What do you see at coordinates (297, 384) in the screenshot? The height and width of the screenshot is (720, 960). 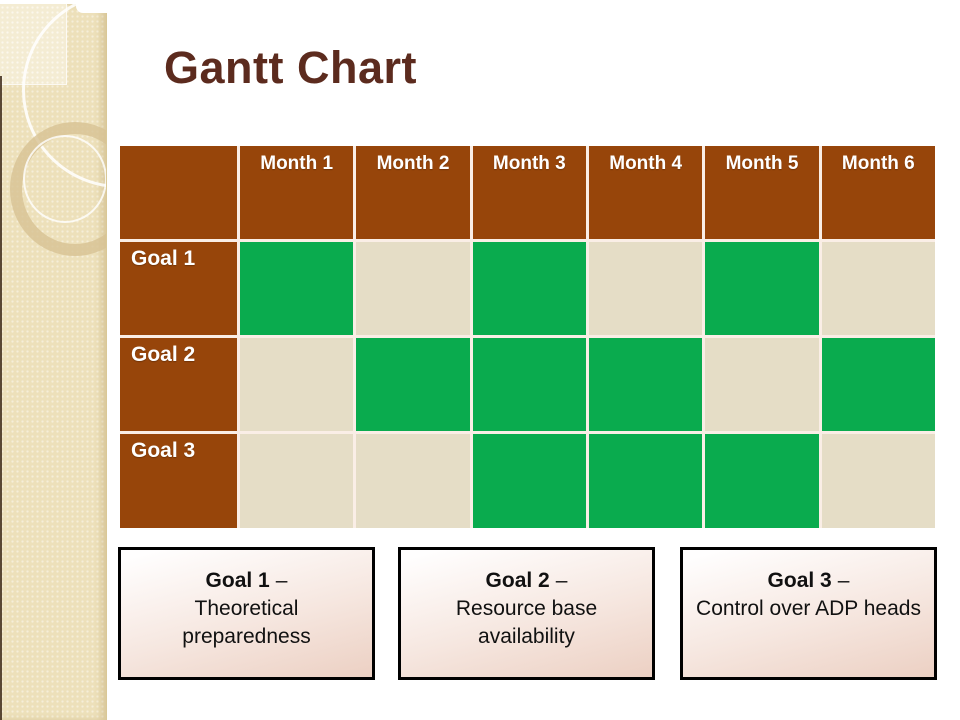 I see `cell-goal2-month1` at bounding box center [297, 384].